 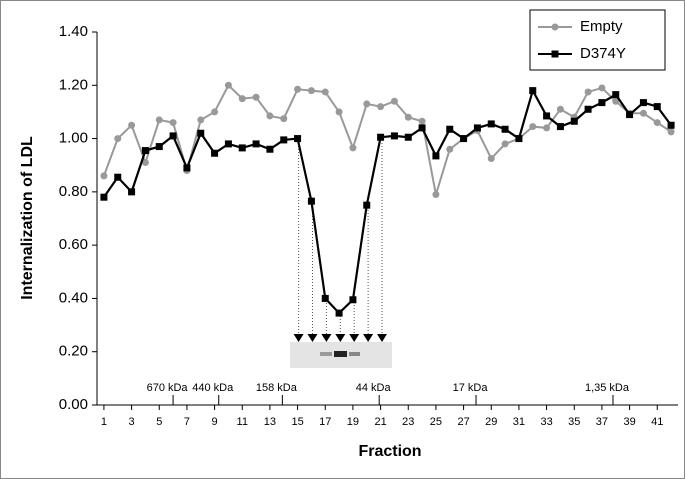 What do you see at coordinates (27, 218) in the screenshot?
I see `y-axis-title: Internalization of LDL` at bounding box center [27, 218].